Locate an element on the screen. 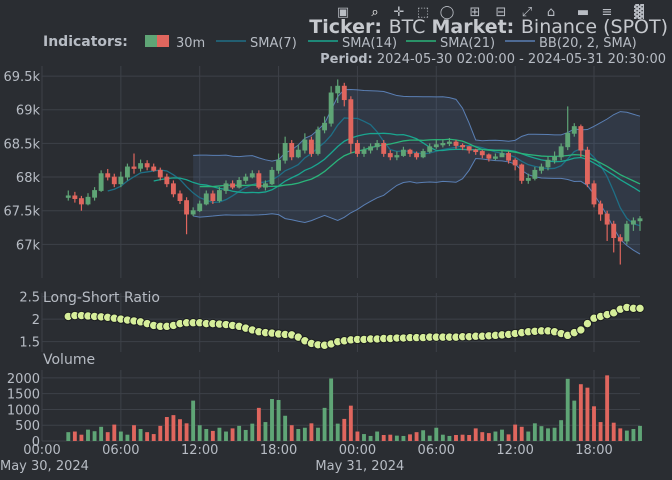 The height and width of the screenshot is (480, 672). legend-item-sma14: SMA(14) is located at coordinates (369, 43).